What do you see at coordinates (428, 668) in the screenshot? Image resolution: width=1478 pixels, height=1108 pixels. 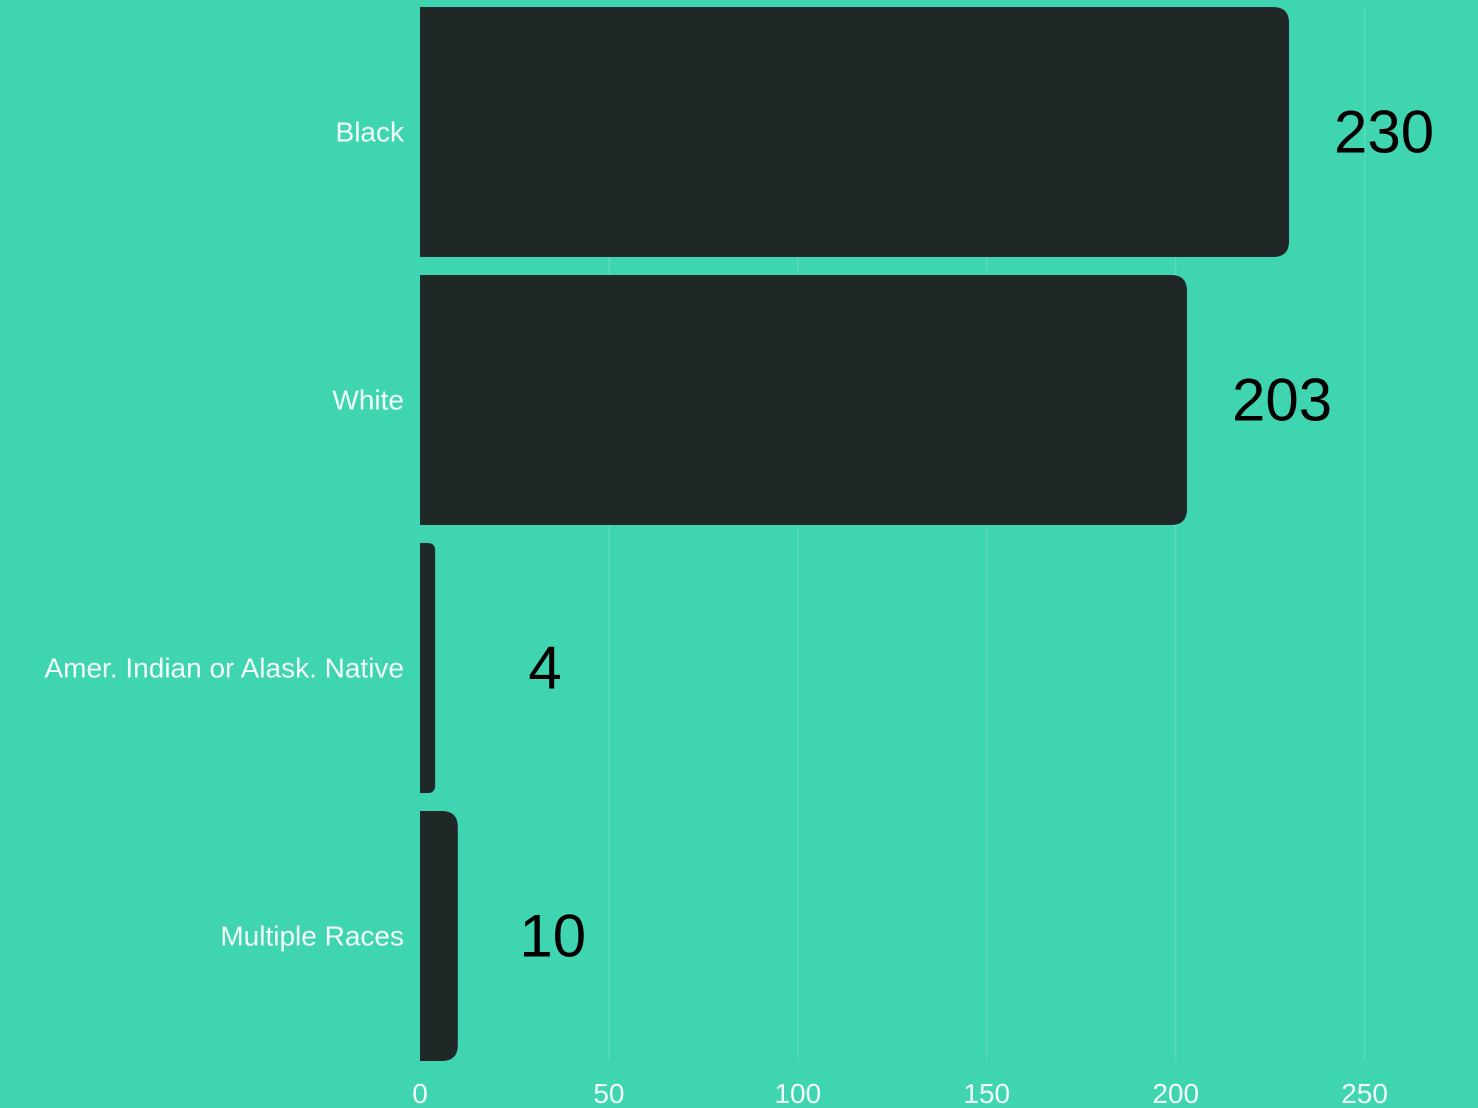 I see `bar-amer-indian-or-alask-native` at bounding box center [428, 668].